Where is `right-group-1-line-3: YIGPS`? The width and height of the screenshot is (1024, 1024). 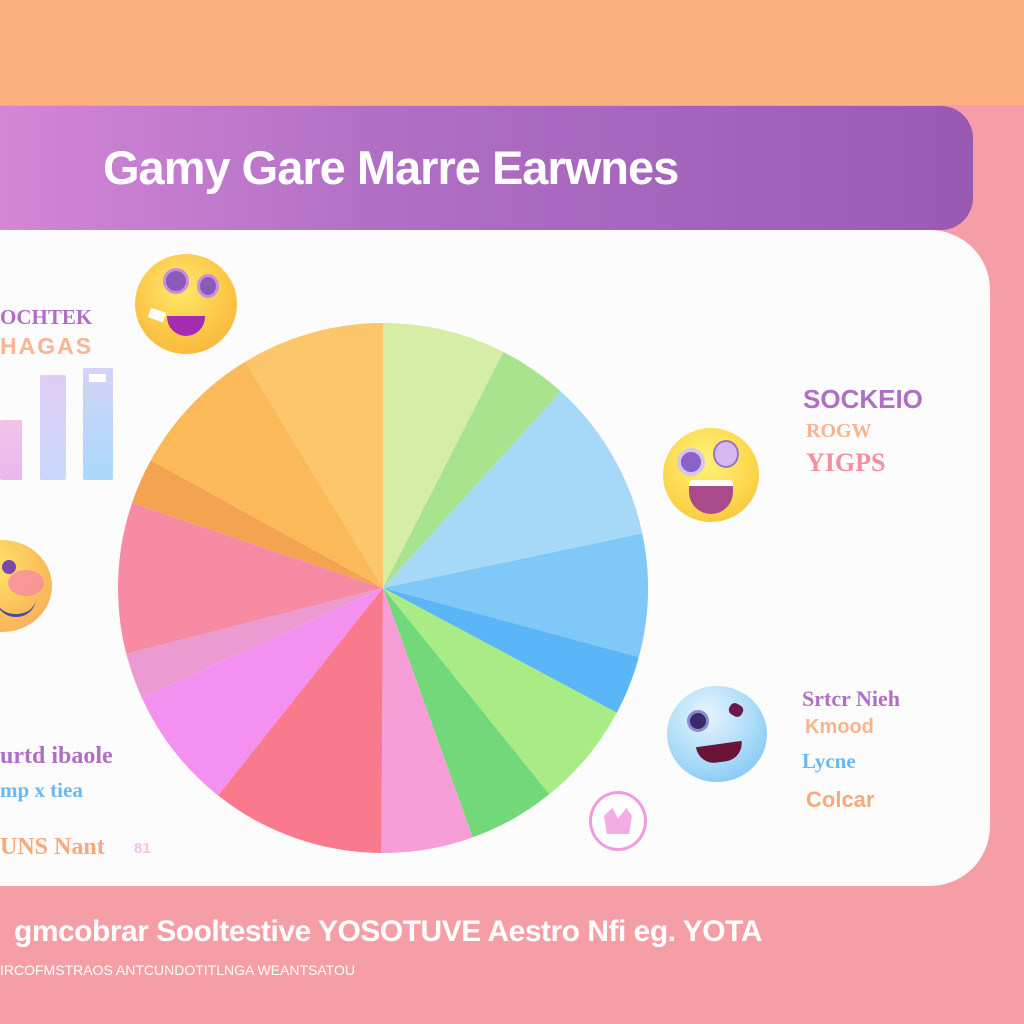 right-group-1-line-3: YIGPS is located at coordinates (846, 462).